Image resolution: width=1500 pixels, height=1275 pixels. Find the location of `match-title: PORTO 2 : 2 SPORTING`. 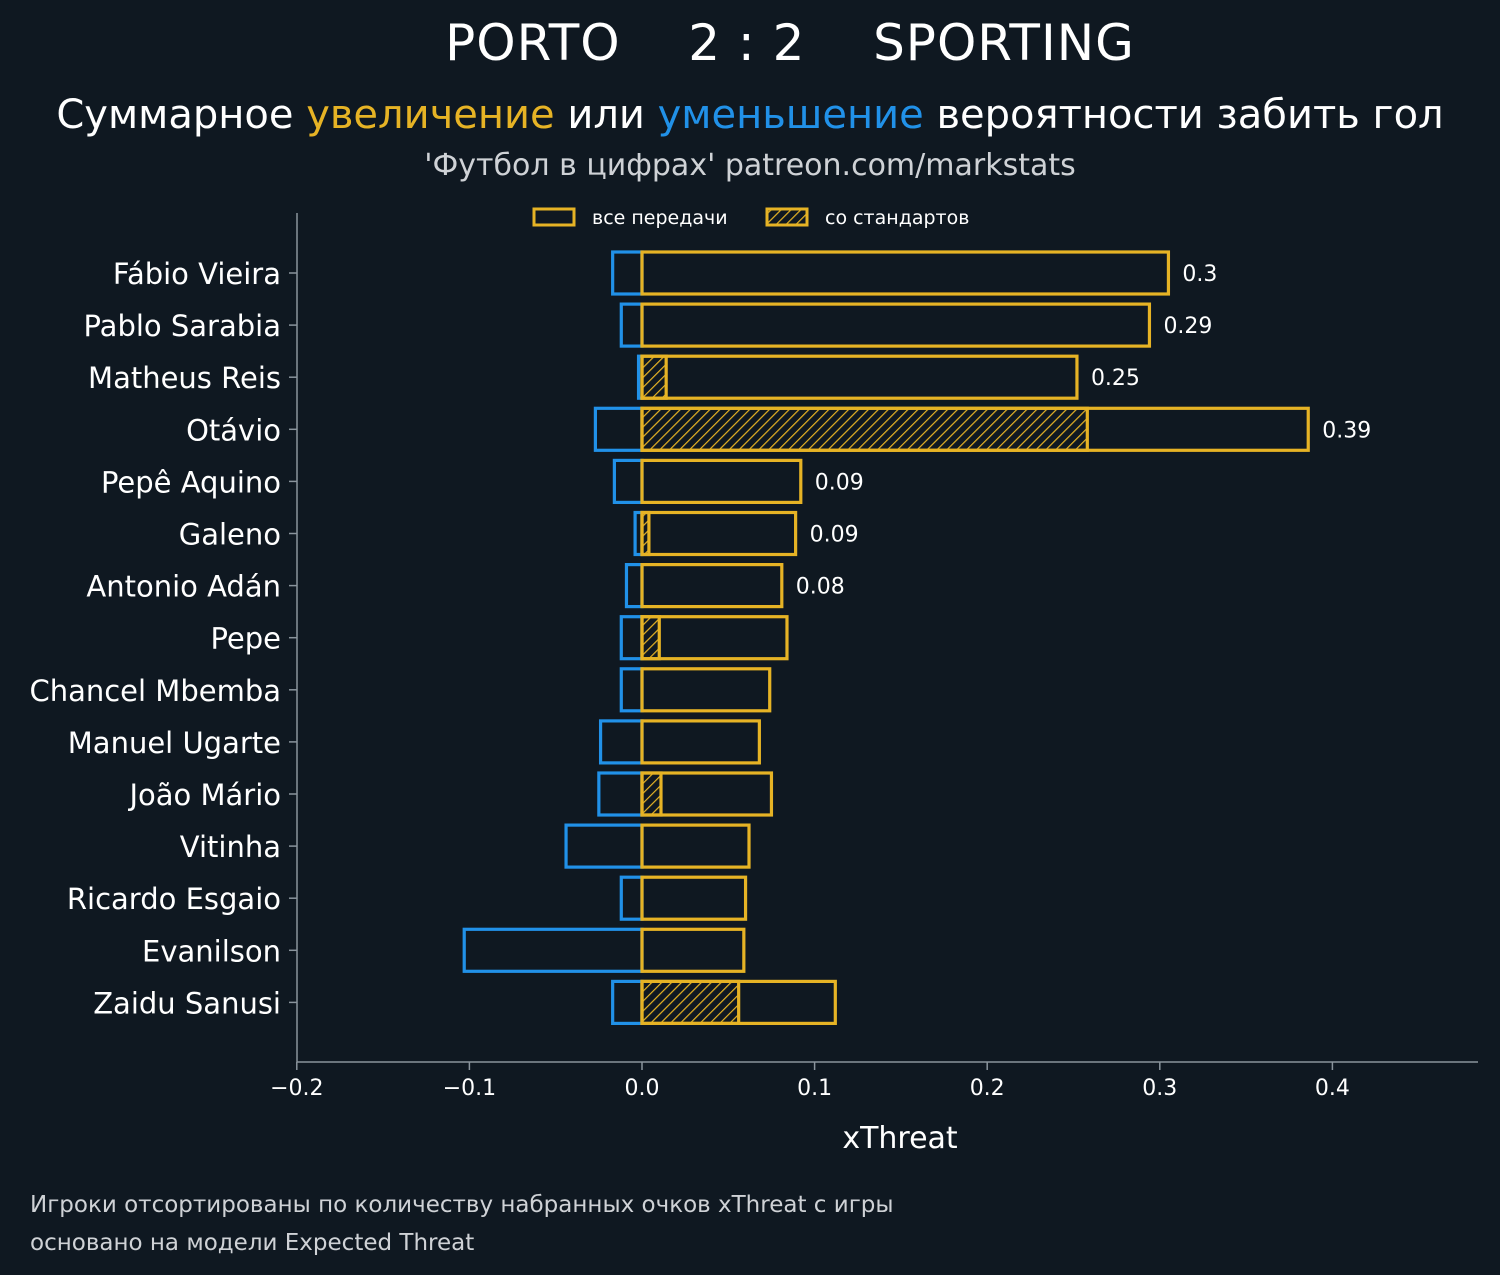

match-title: PORTO 2 : 2 SPORTING is located at coordinates (750, 43).